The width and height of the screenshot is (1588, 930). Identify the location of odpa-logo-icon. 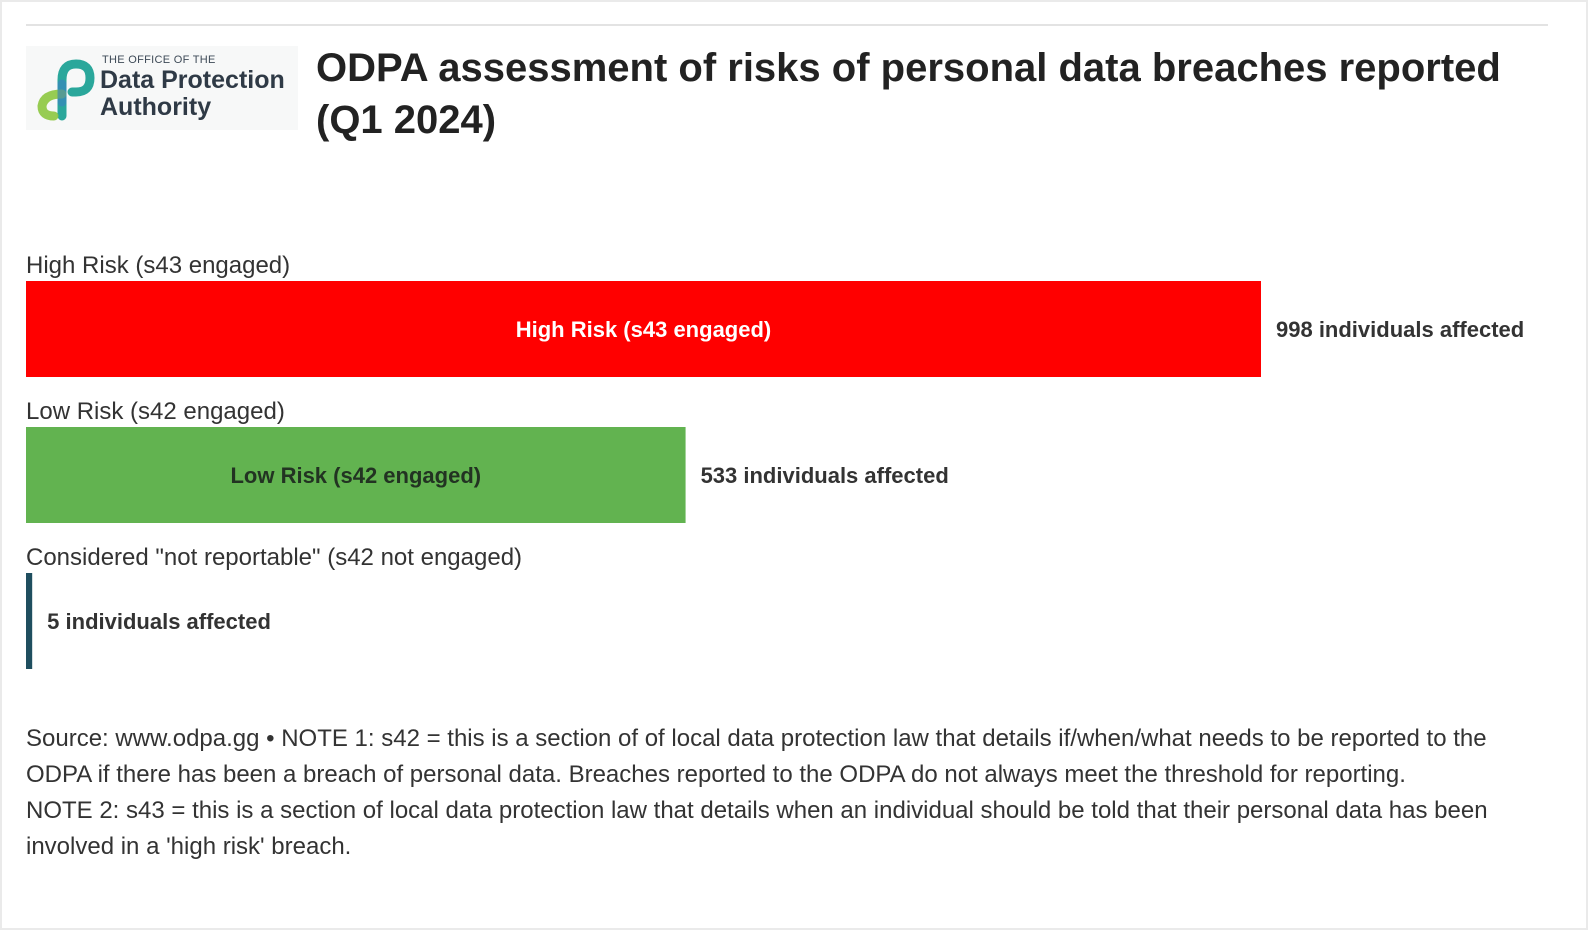
(66, 90).